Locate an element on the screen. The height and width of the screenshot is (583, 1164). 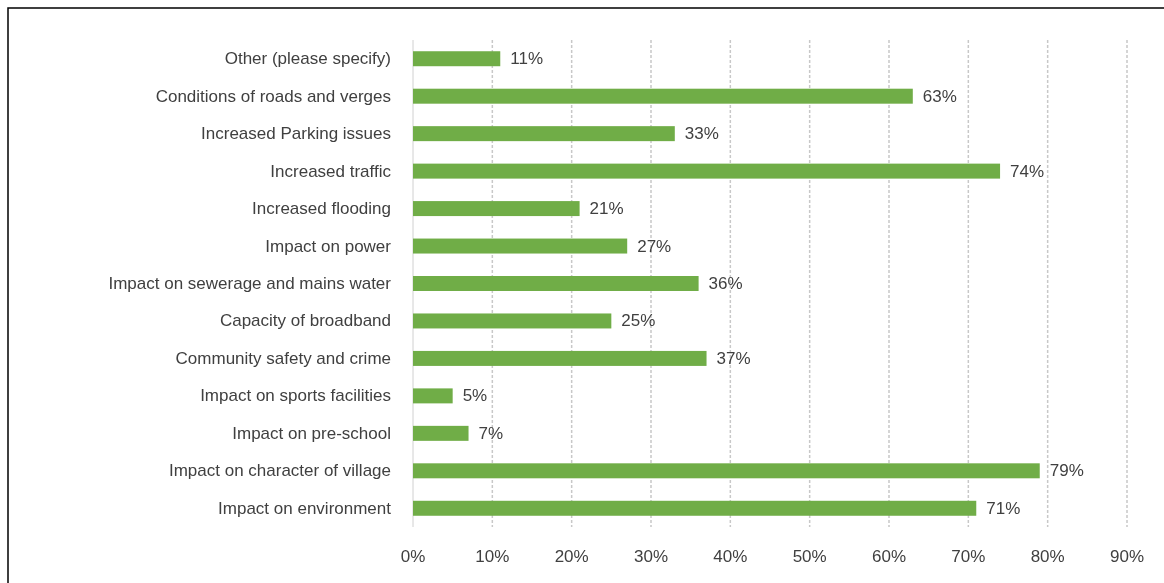
y-tick-label: Other (please specify) is located at coordinates (307, 59).